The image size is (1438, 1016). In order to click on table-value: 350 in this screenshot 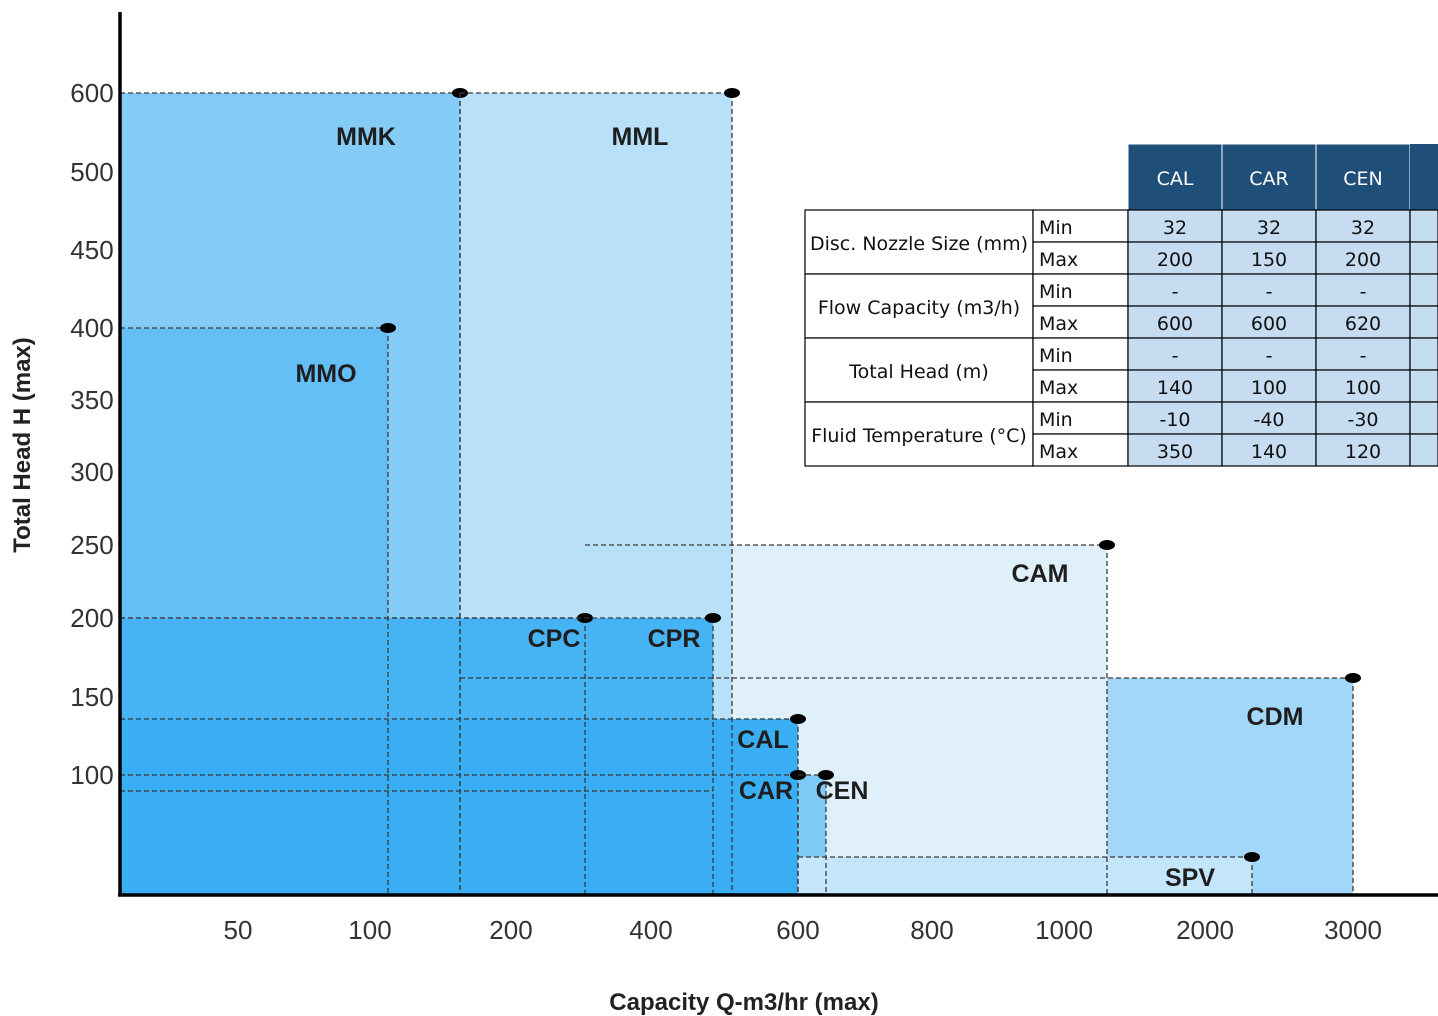, I will do `click(1175, 452)`.